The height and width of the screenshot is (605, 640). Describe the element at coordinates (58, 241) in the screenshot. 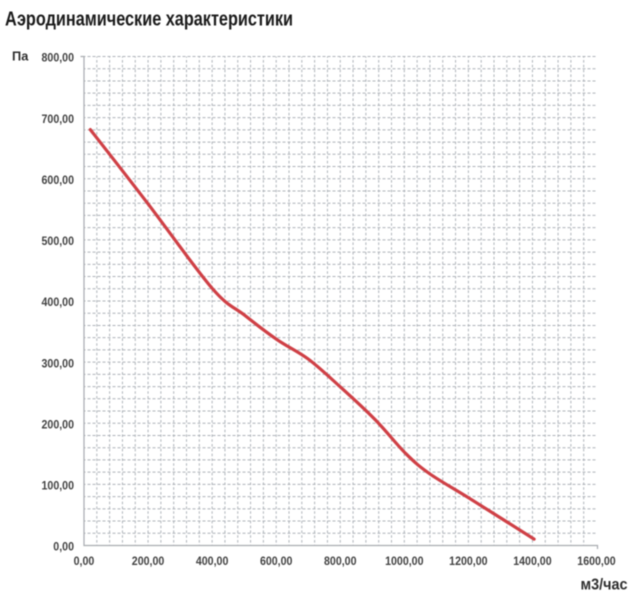

I see `svg-text: 500,00` at that location.